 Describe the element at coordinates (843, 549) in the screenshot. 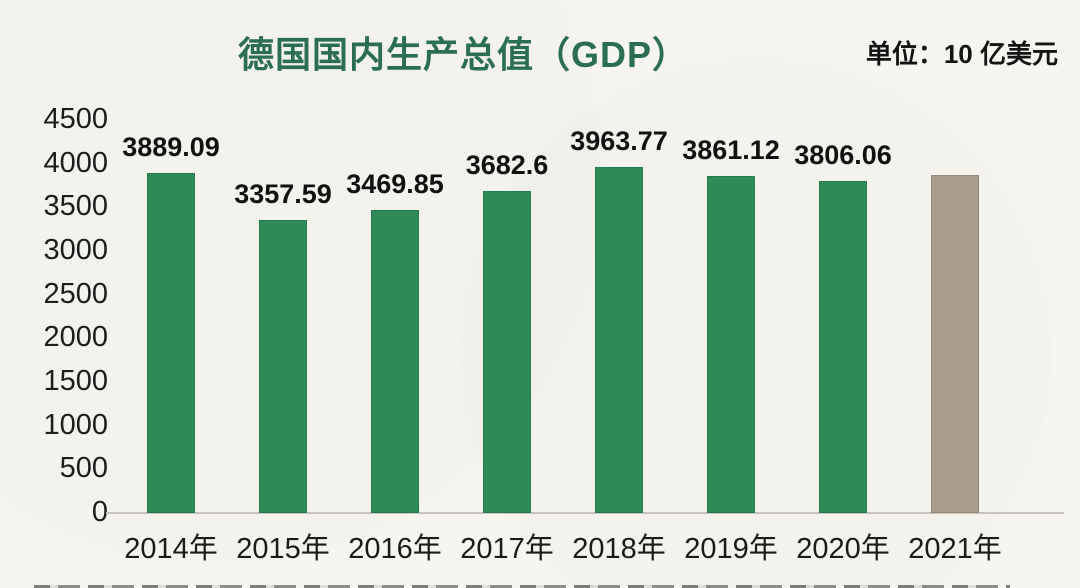

I see `x-tick-label: 2020年` at that location.